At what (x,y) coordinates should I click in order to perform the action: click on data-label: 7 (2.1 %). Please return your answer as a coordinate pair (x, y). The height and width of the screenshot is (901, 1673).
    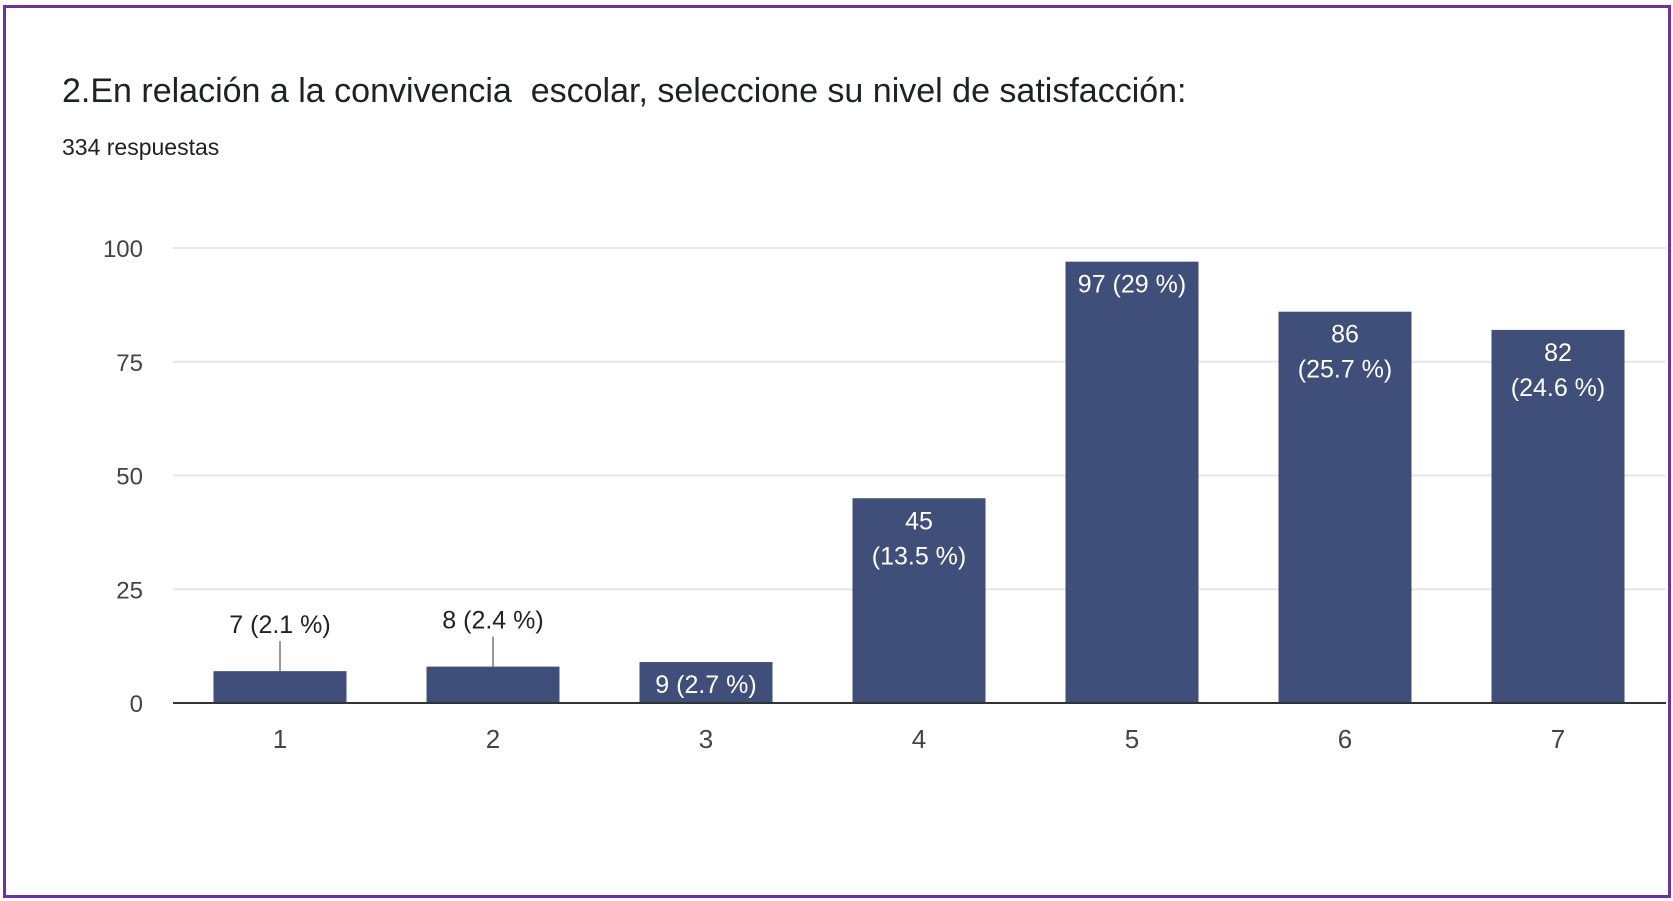
    Looking at the image, I should click on (279, 625).